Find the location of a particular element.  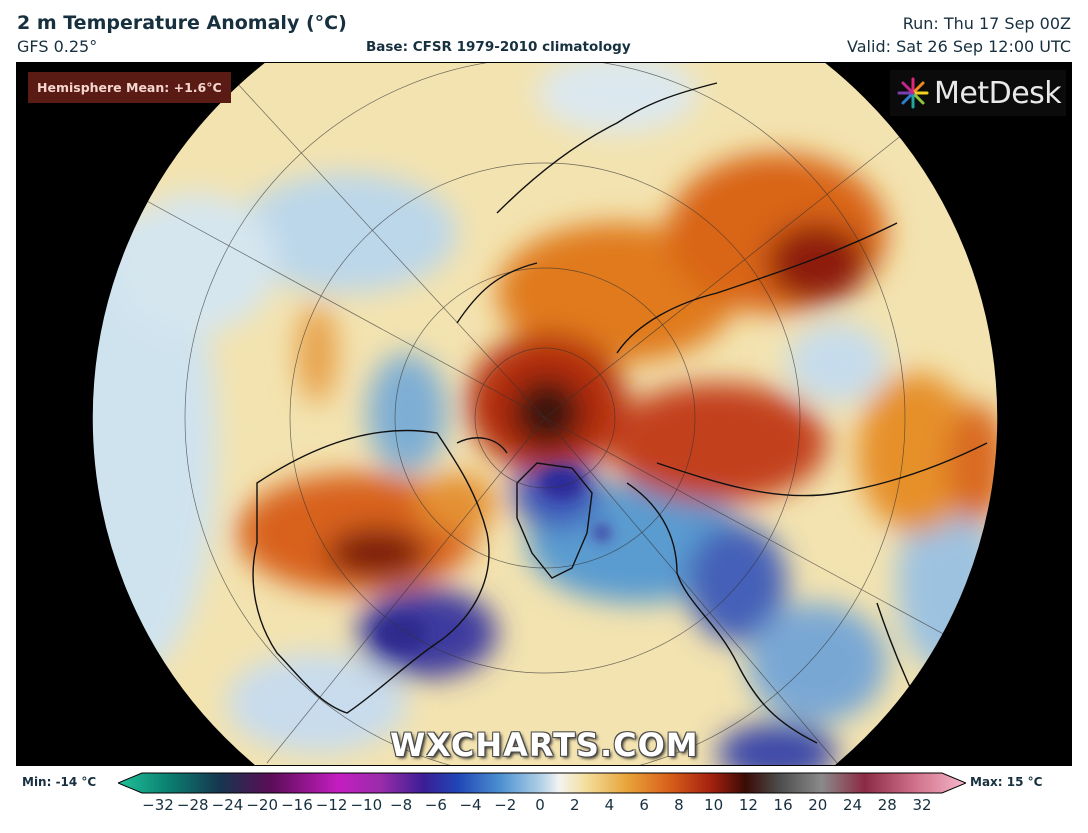

colorbar is located at coordinates (542, 783).